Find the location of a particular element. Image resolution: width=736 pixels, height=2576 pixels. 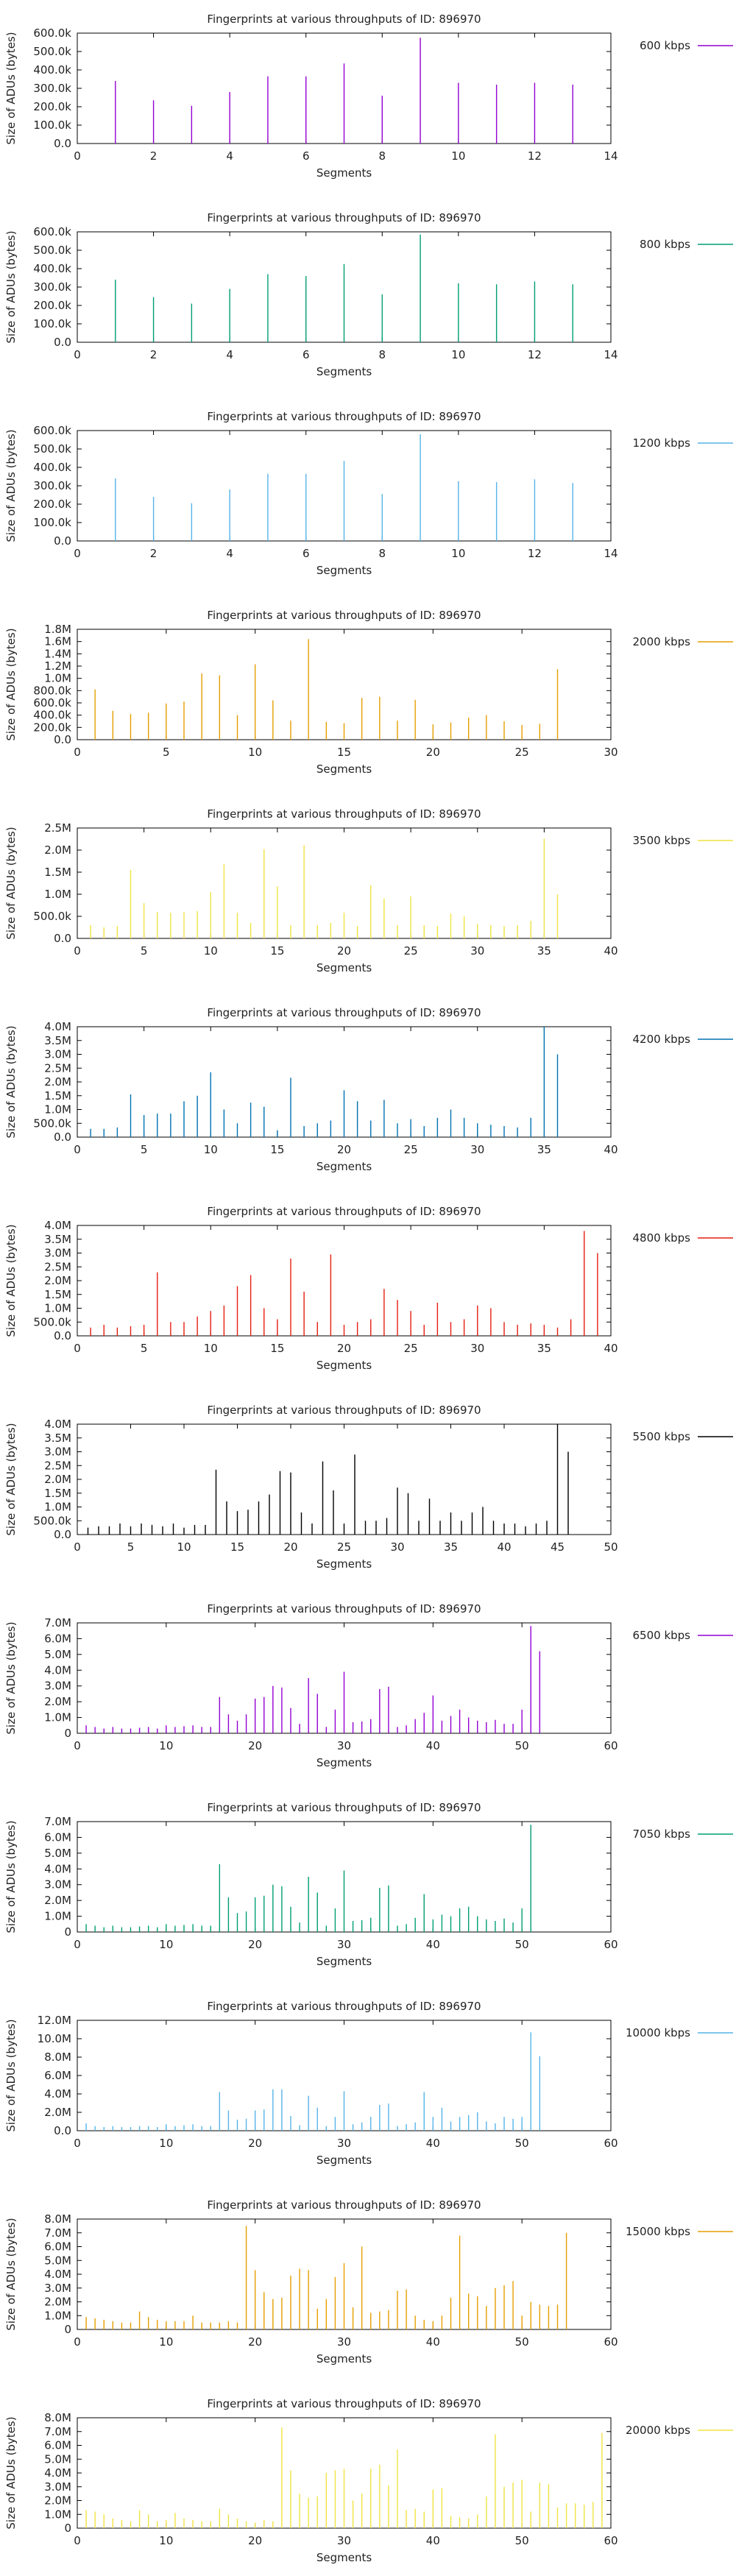

legend-label: 20000 kbps is located at coordinates (658, 2430).